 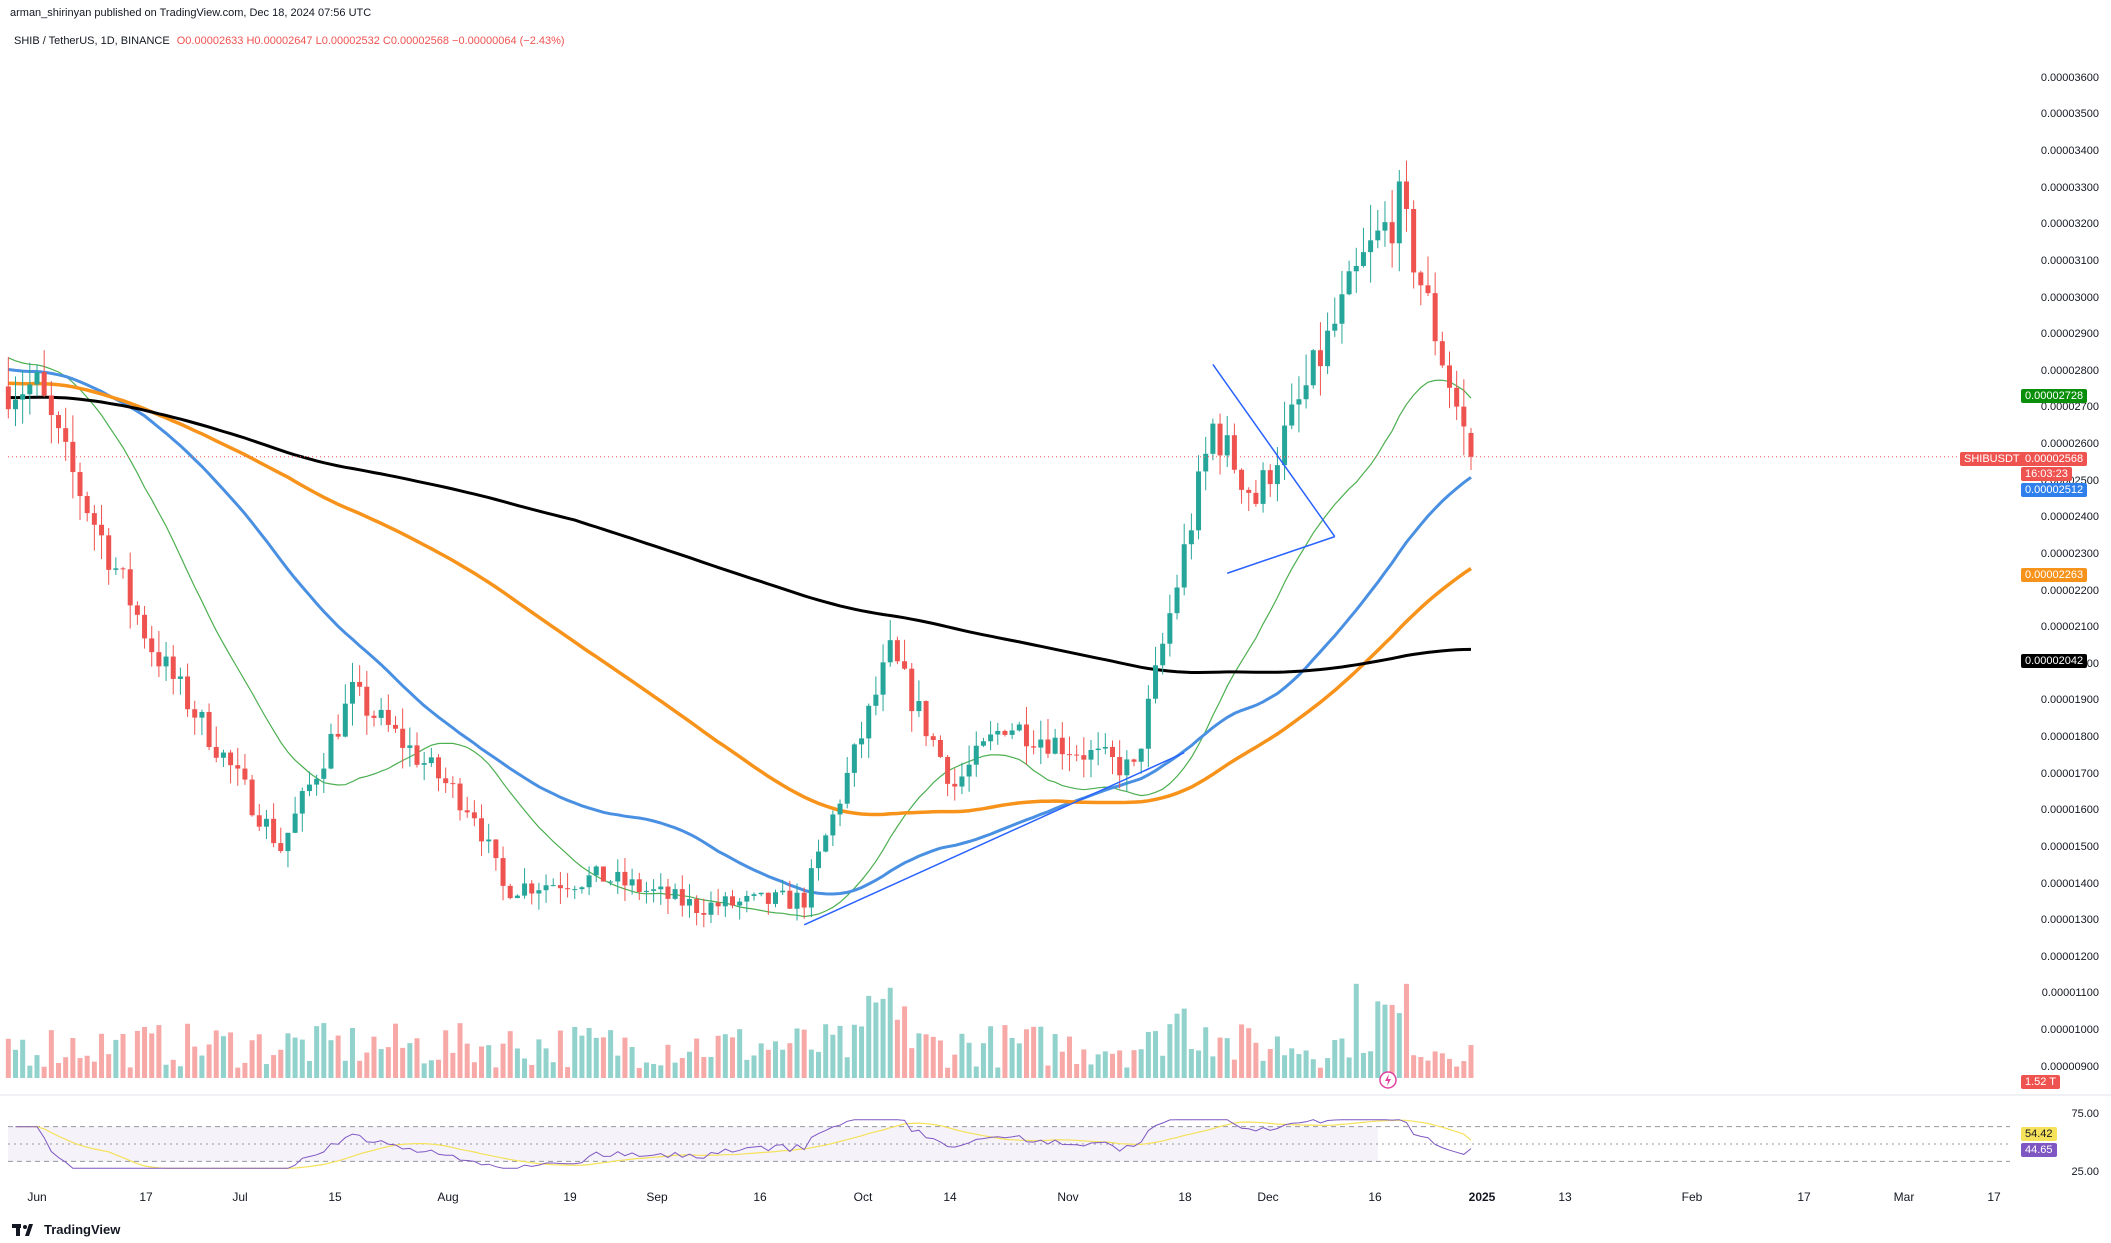 I want to click on price-axis-tick: 0.00002700, so click(x=2069, y=407).